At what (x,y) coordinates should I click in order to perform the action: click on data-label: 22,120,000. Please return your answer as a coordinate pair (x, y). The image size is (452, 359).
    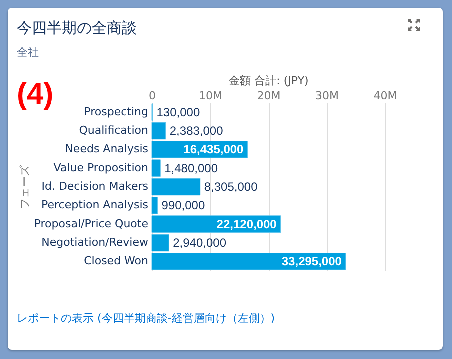
    Looking at the image, I should click on (247, 224).